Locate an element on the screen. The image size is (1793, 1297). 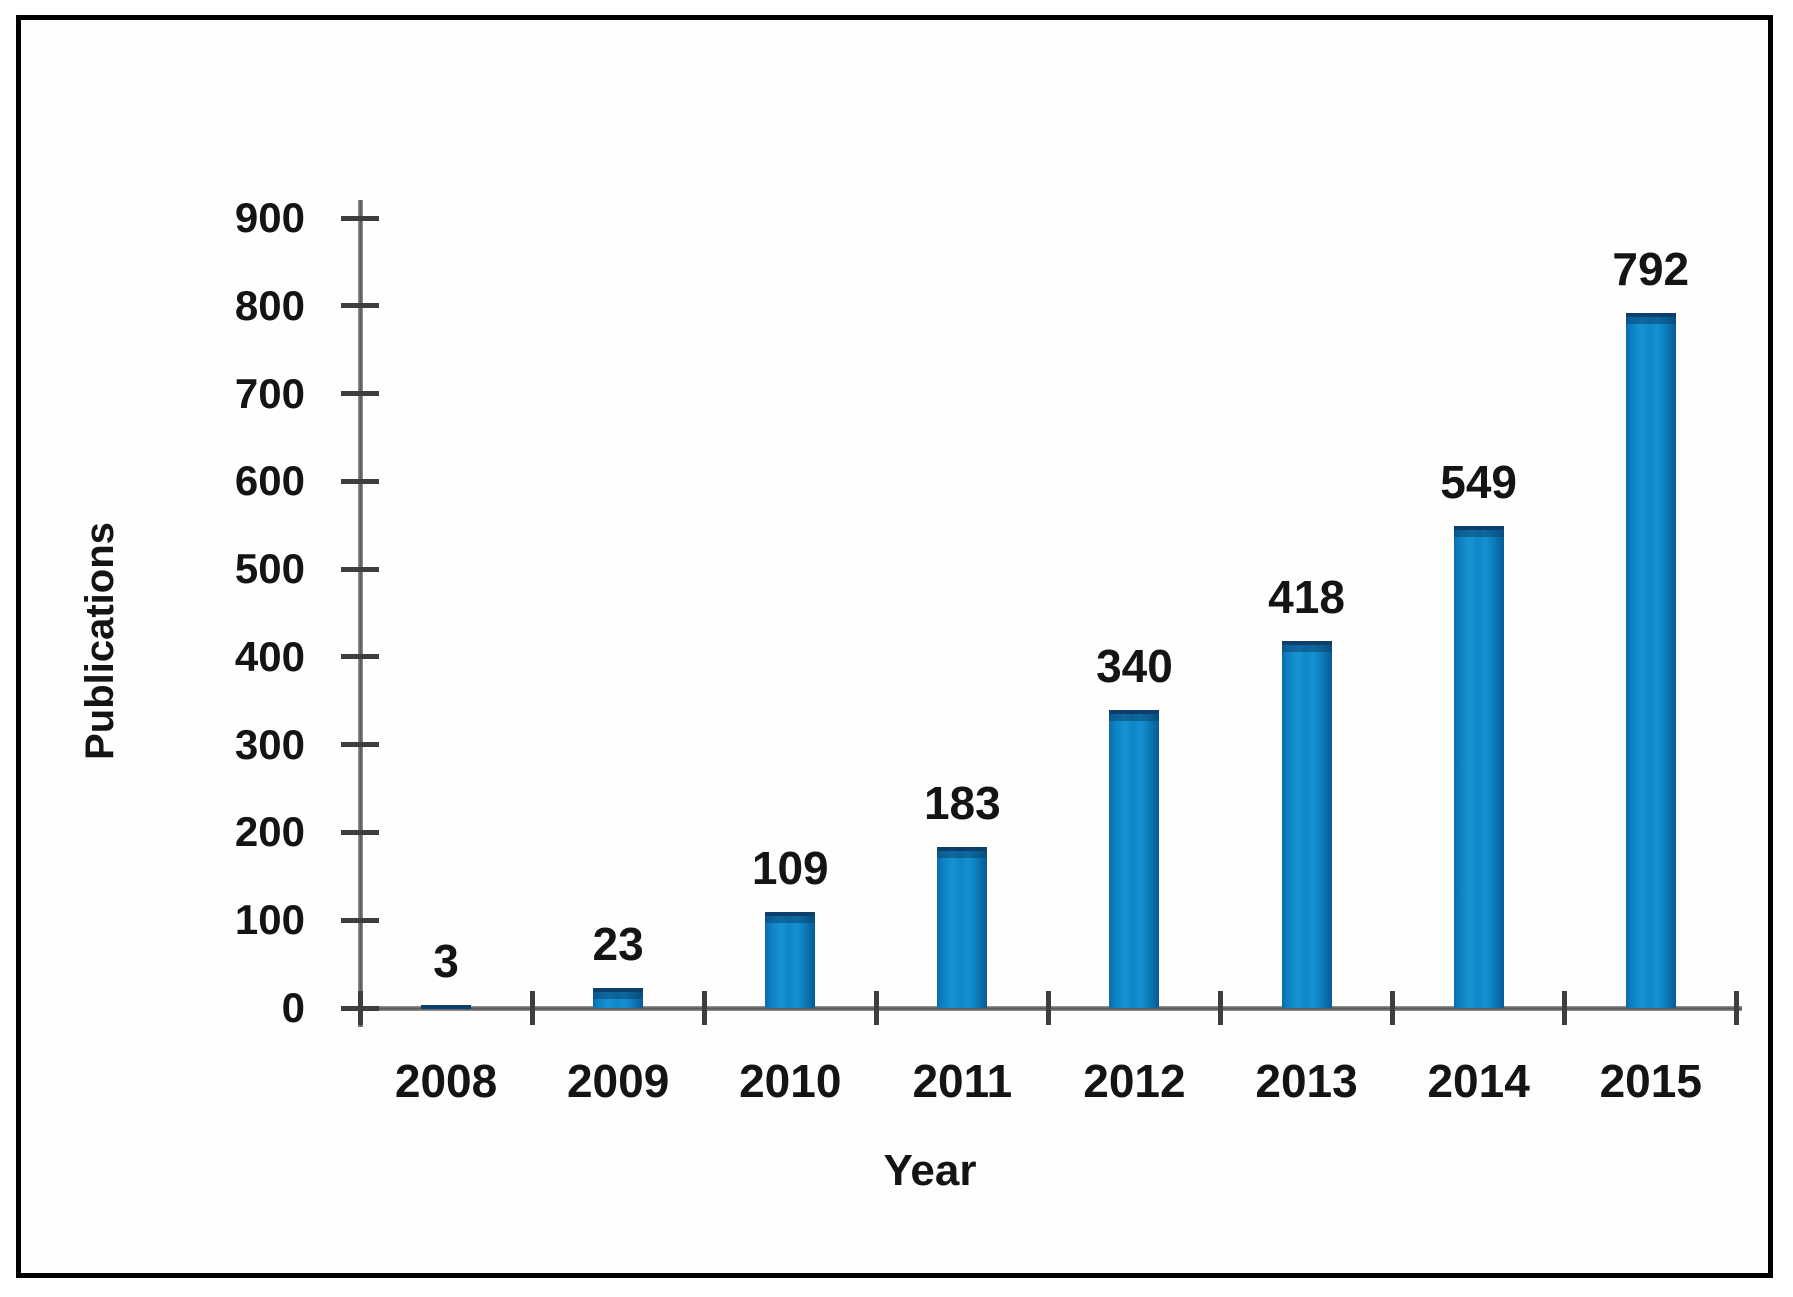
y-tick-label: 700 is located at coordinates (269, 393).